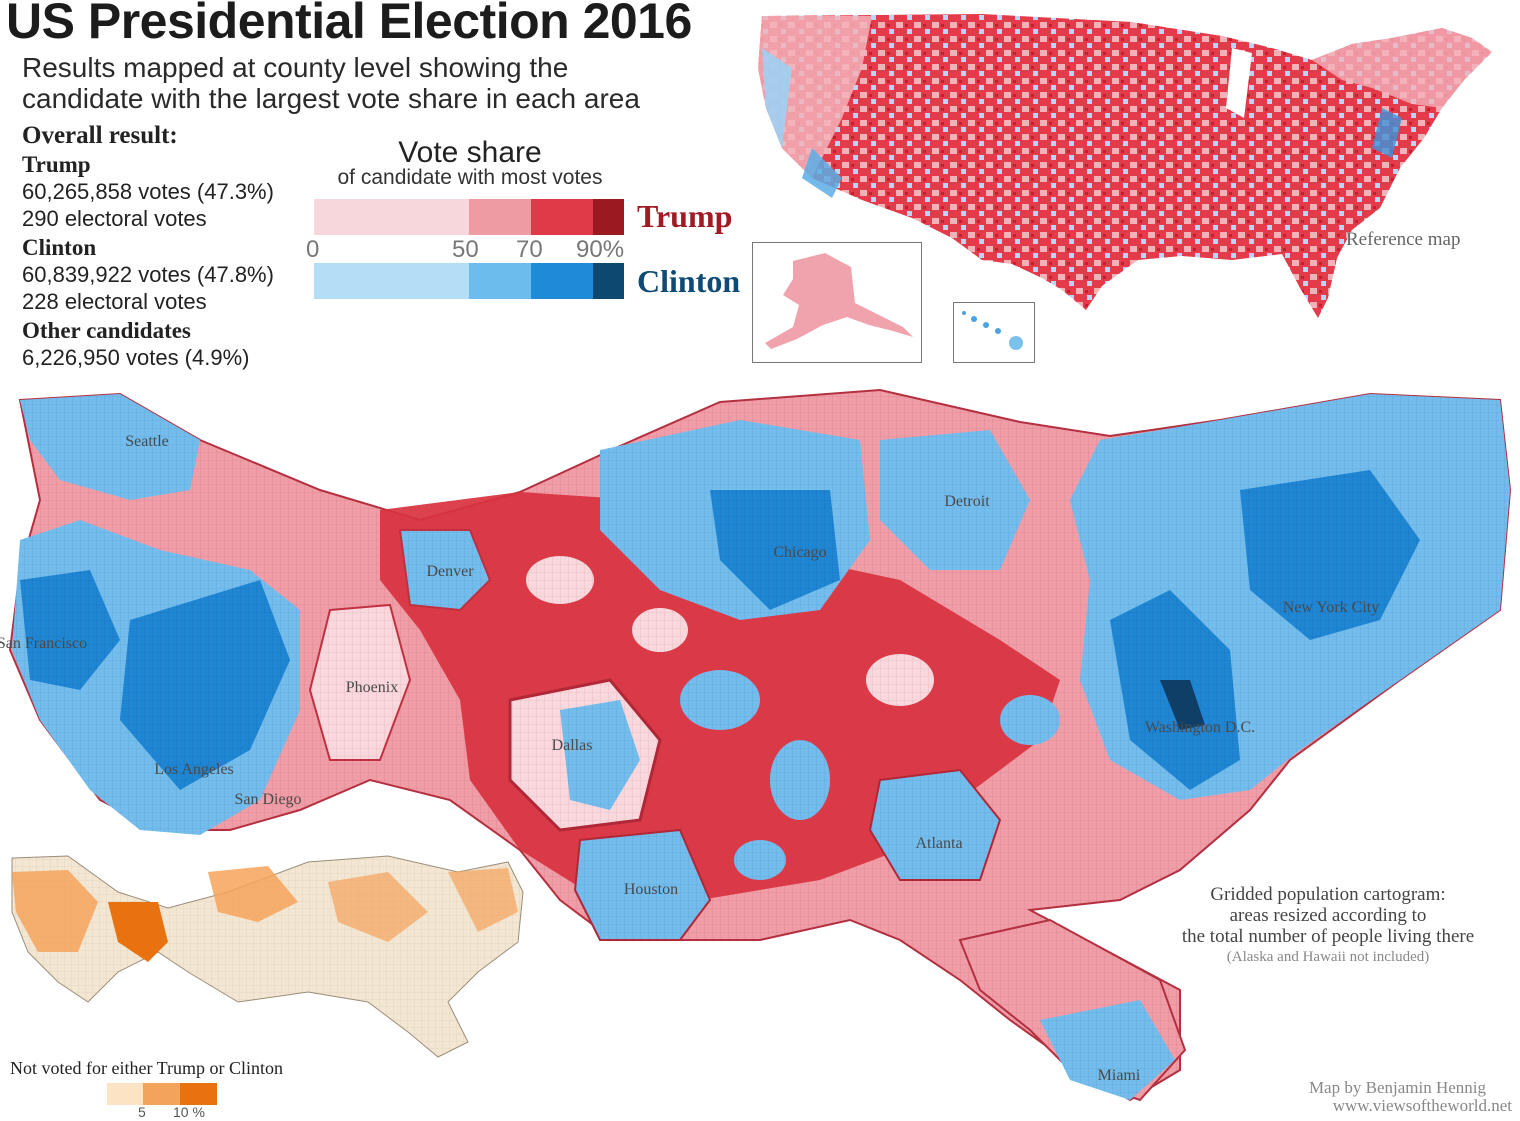 This screenshot has height=1121, width=1520. I want to click on legend-tick-70: 70, so click(529, 249).